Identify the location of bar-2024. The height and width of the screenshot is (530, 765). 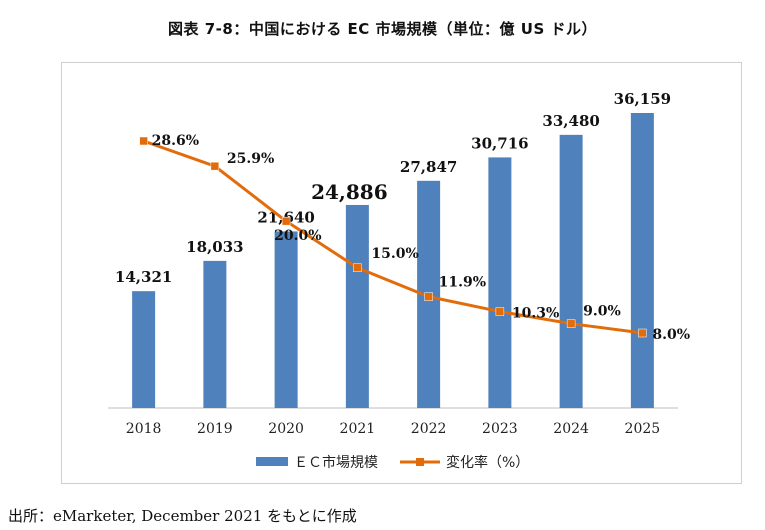
(571, 271).